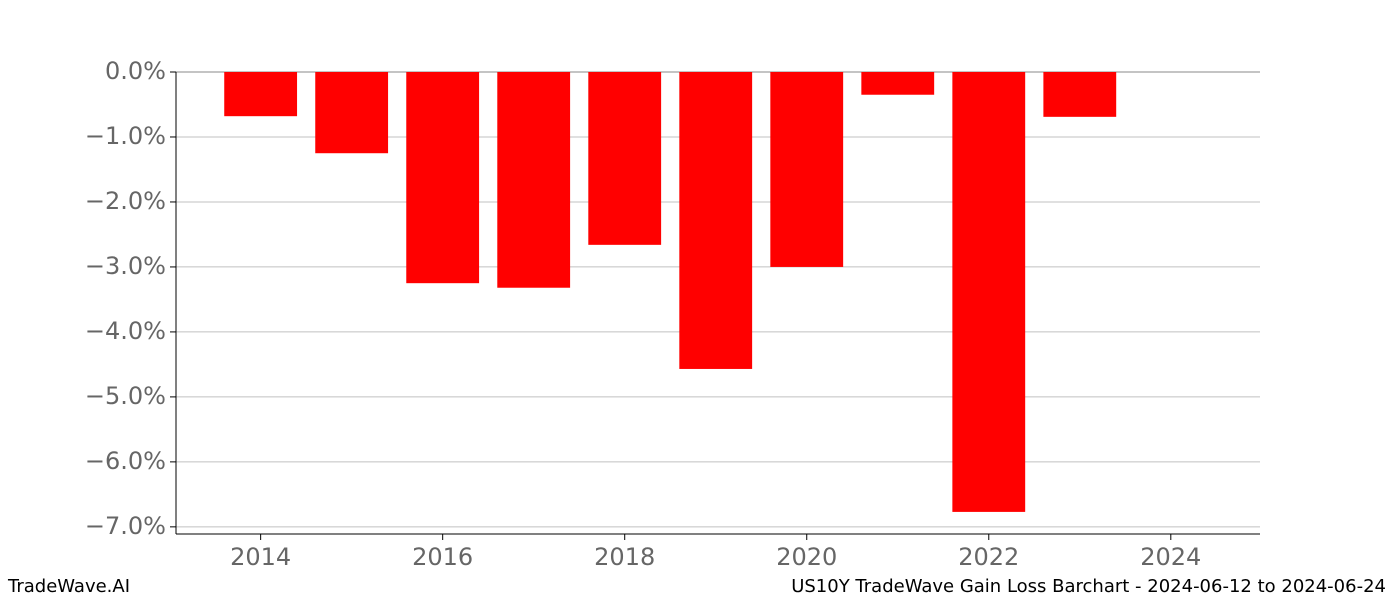 This screenshot has width=1400, height=600. What do you see at coordinates (125, 461) in the screenshot?
I see `y-tick-label: −6.0%` at bounding box center [125, 461].